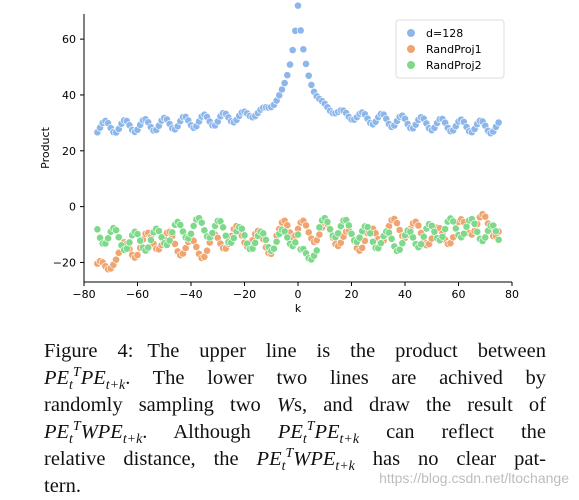 Image resolution: width=579 pixels, height=500 pixels. What do you see at coordinates (352, 294) in the screenshot?
I see `x-tick-label: 20` at bounding box center [352, 294].